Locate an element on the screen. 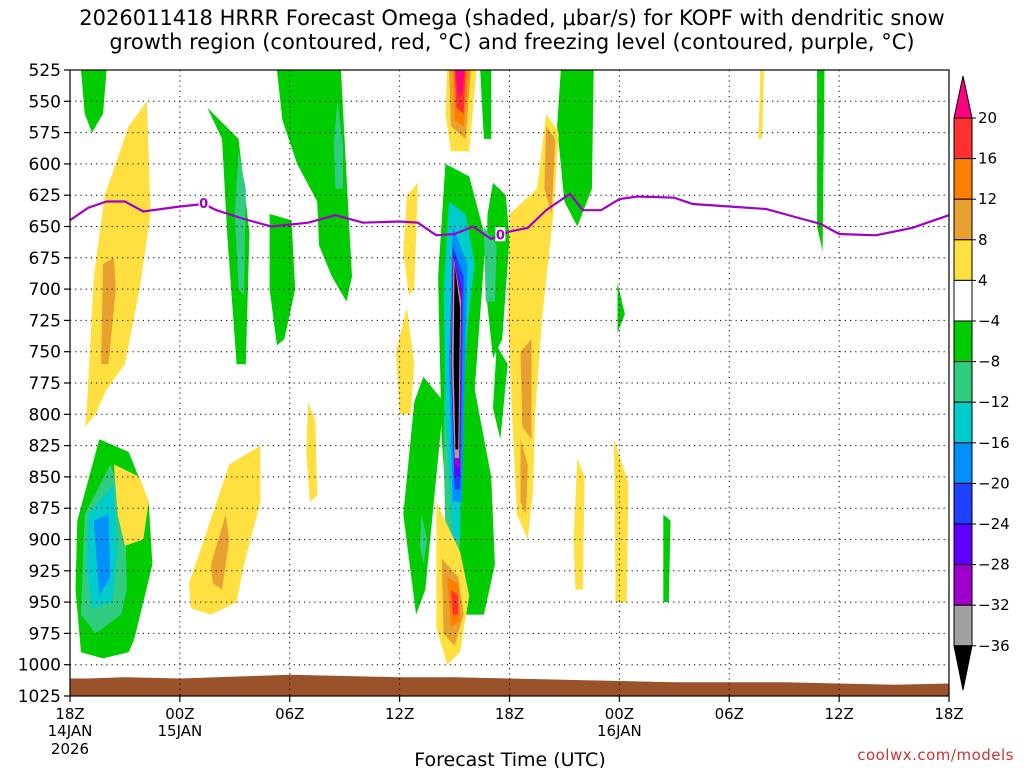  x-tick-label-8: 18Z is located at coordinates (948, 714).